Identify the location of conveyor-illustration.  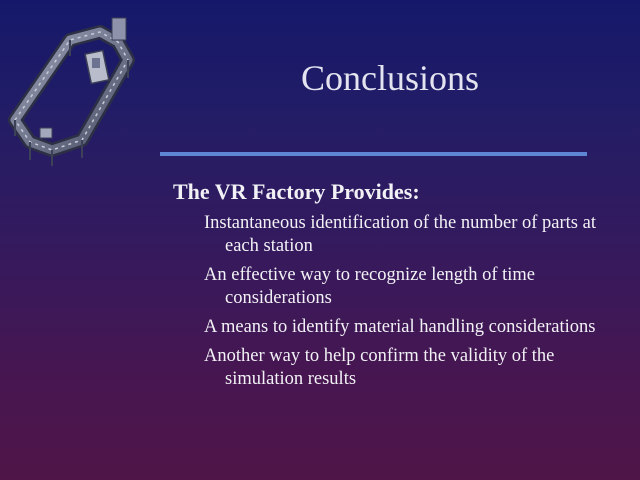
(71, 91).